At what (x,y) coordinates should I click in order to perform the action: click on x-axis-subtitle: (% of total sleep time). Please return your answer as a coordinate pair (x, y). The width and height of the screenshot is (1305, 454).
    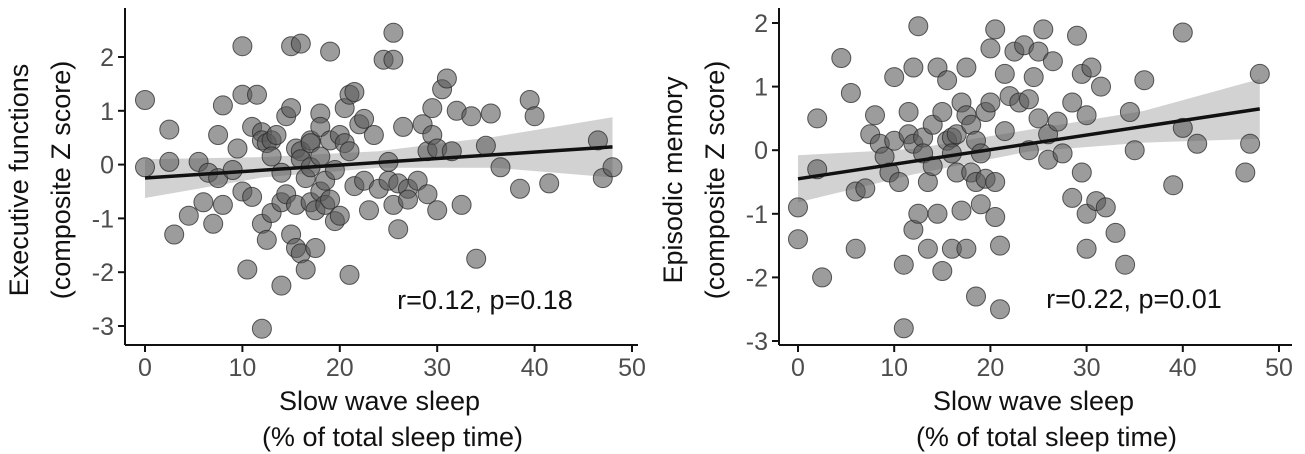
    Looking at the image, I should click on (1046, 437).